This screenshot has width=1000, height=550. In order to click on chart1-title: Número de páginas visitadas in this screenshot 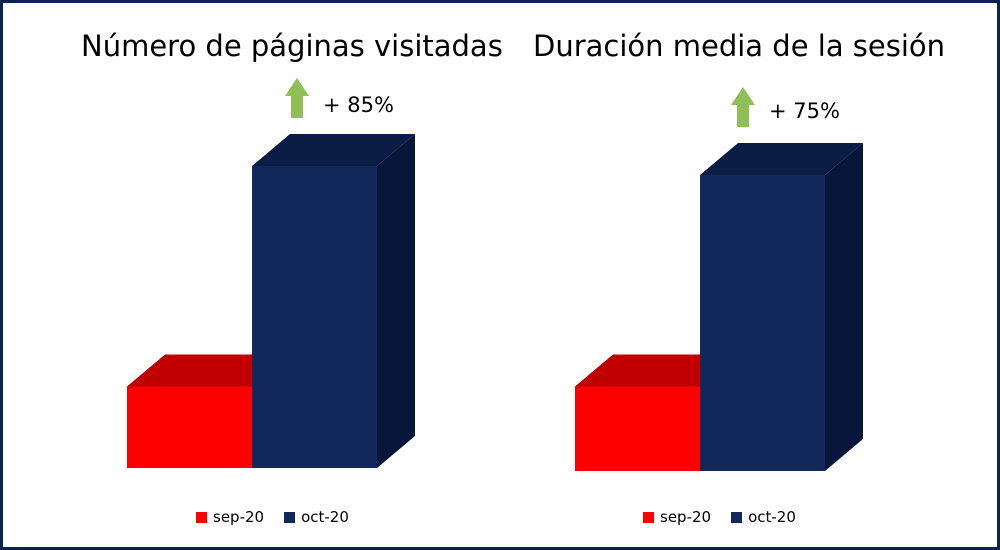, I will do `click(292, 46)`.